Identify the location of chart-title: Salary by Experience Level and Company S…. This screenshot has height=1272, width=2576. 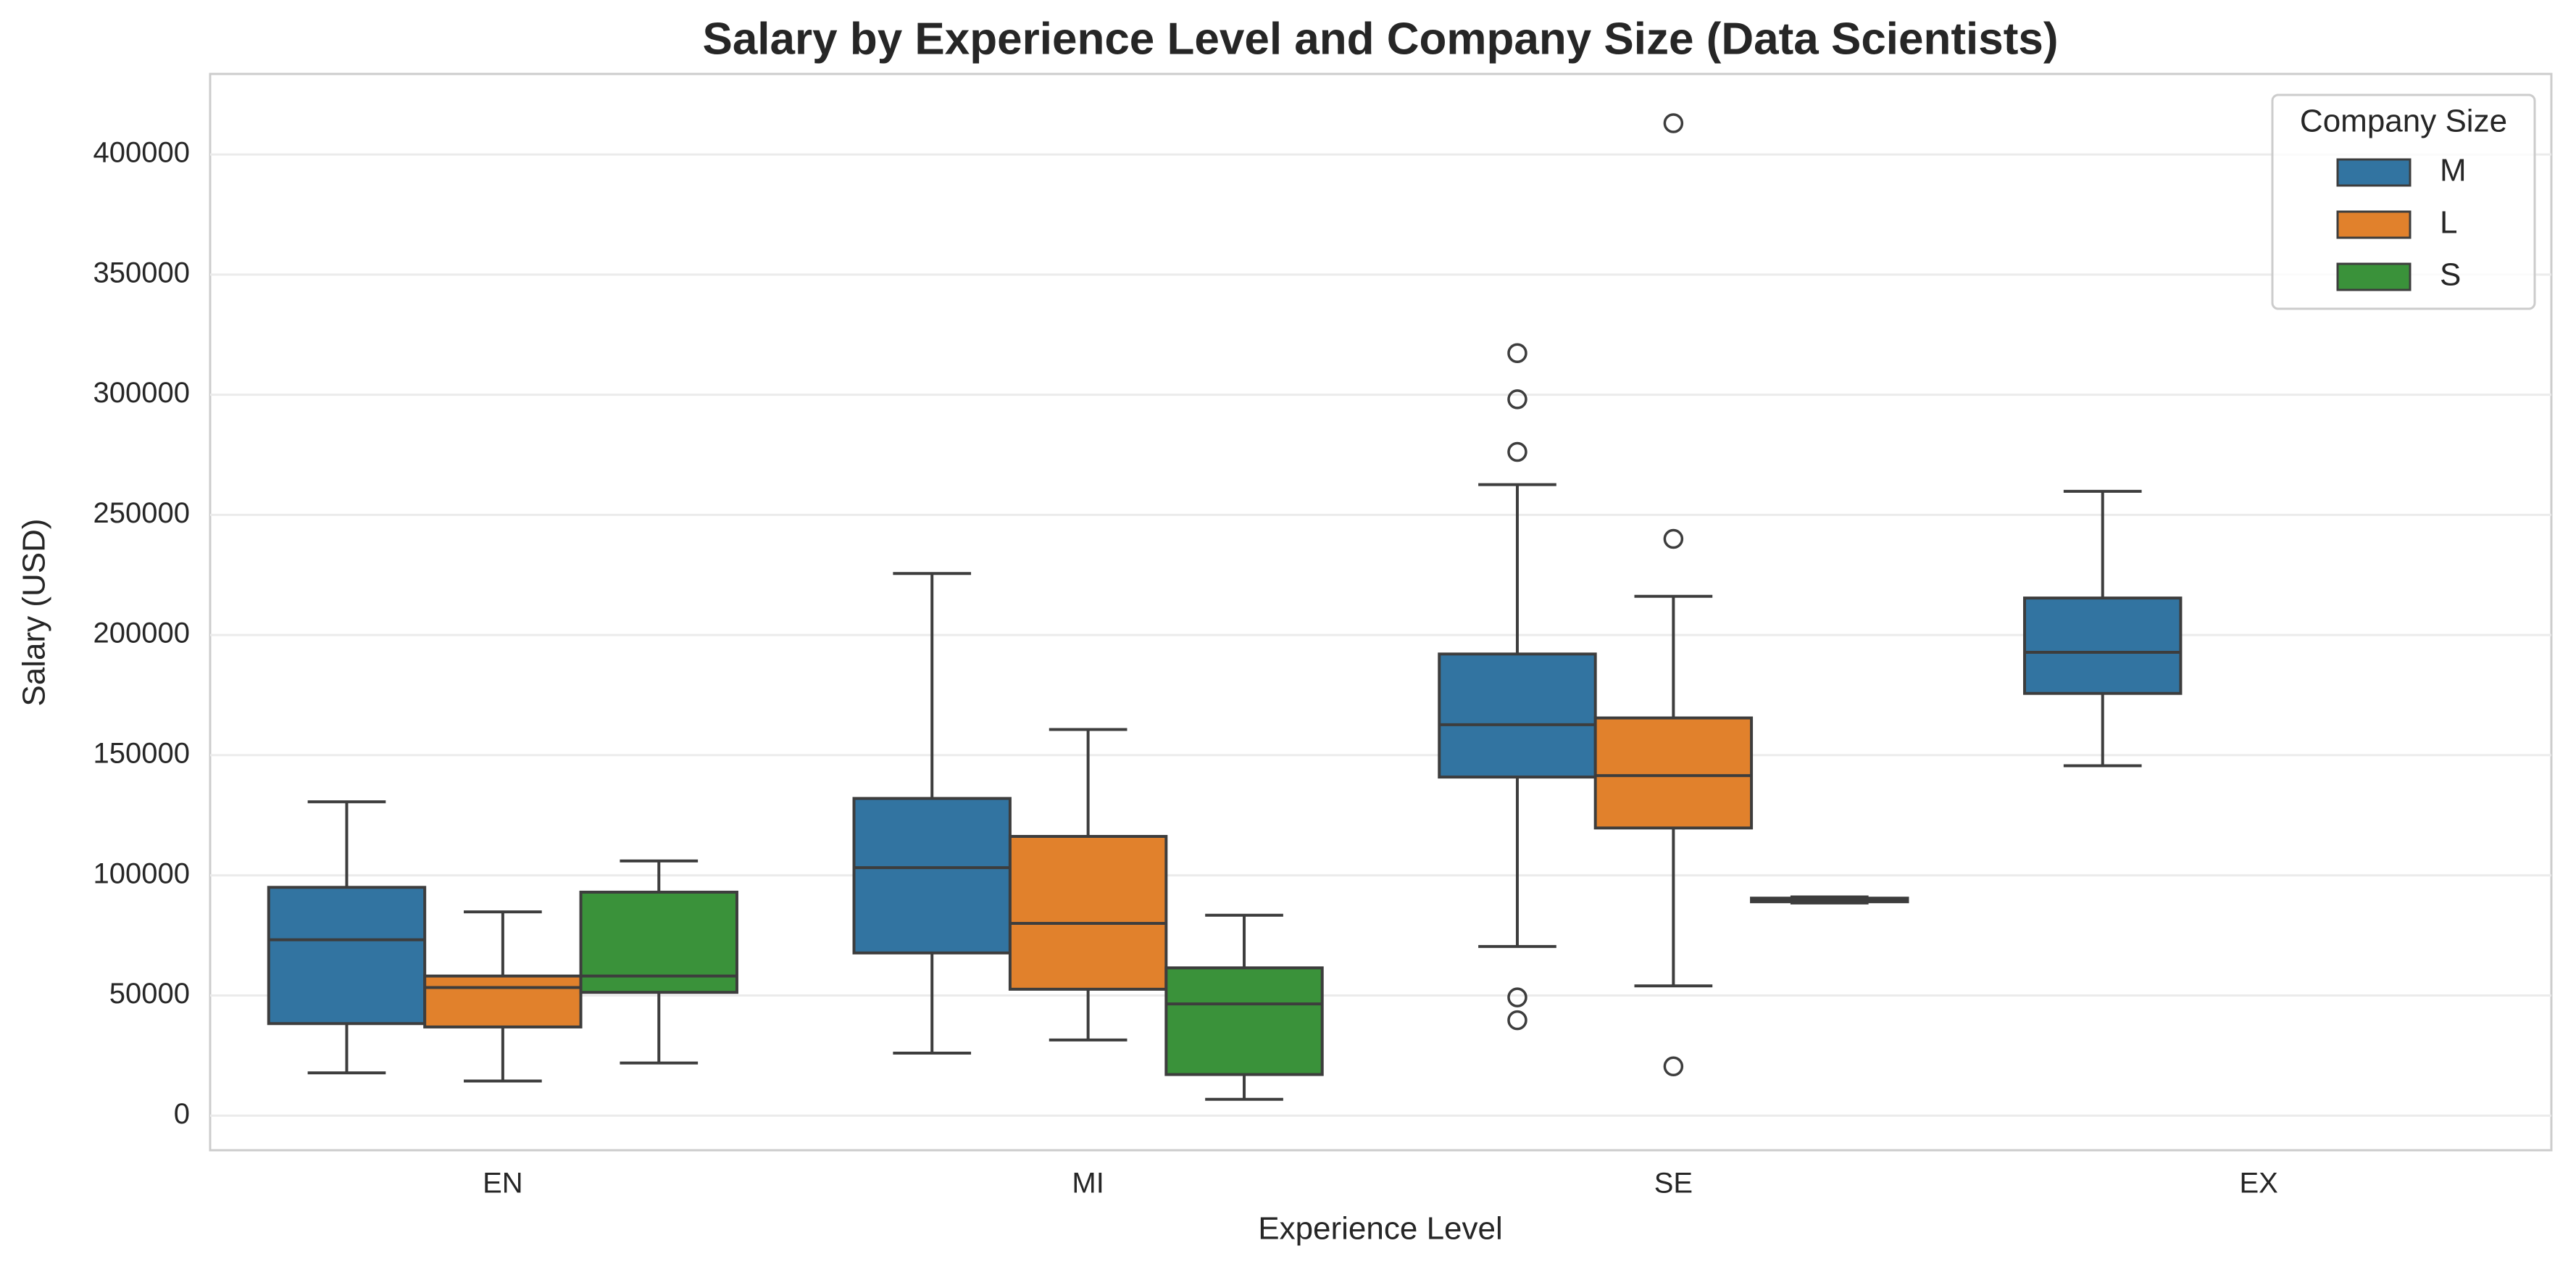
(1380, 39).